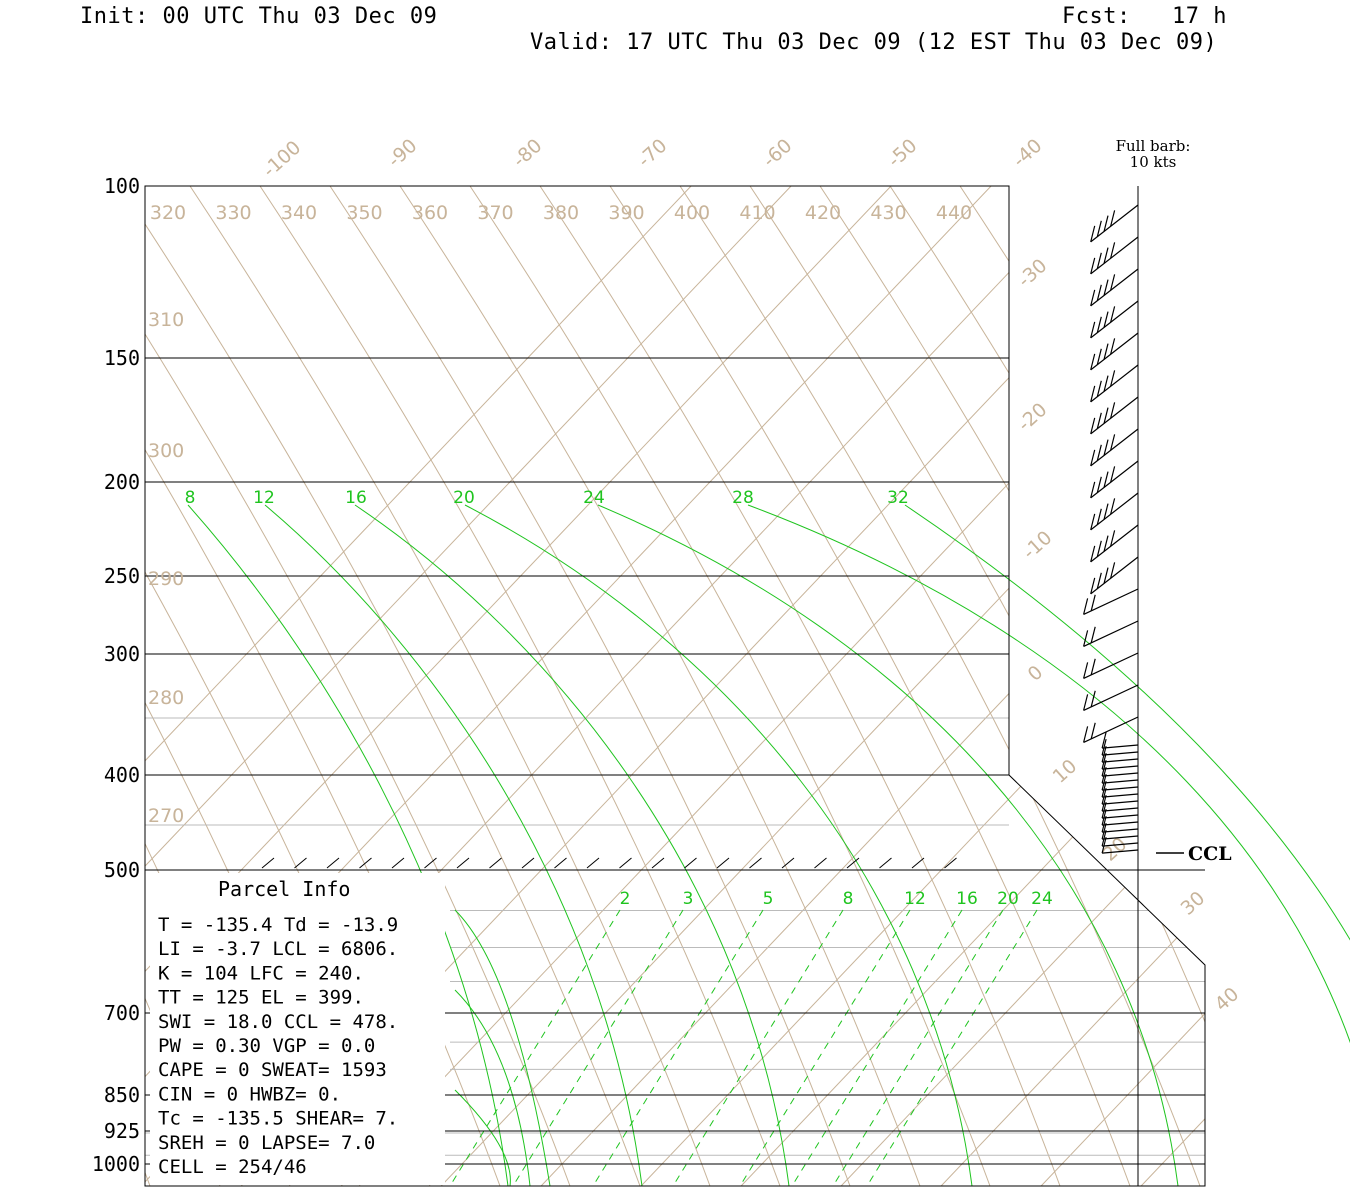 The image size is (1350, 1200). What do you see at coordinates (122, 1131) in the screenshot?
I see `pressure-label-925: 925` at bounding box center [122, 1131].